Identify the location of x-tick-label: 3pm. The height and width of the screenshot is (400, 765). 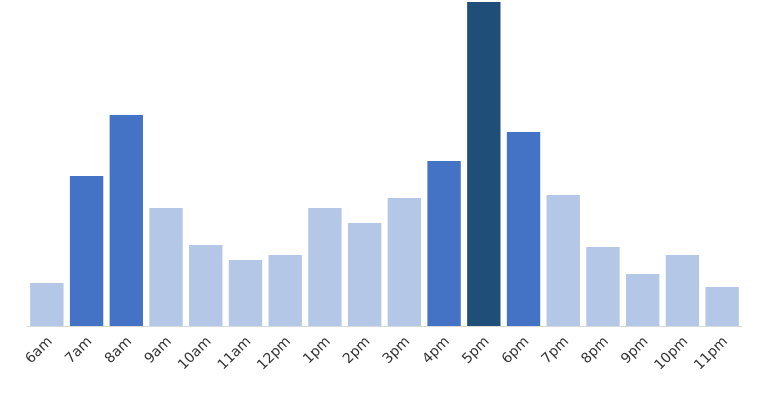
(397, 351).